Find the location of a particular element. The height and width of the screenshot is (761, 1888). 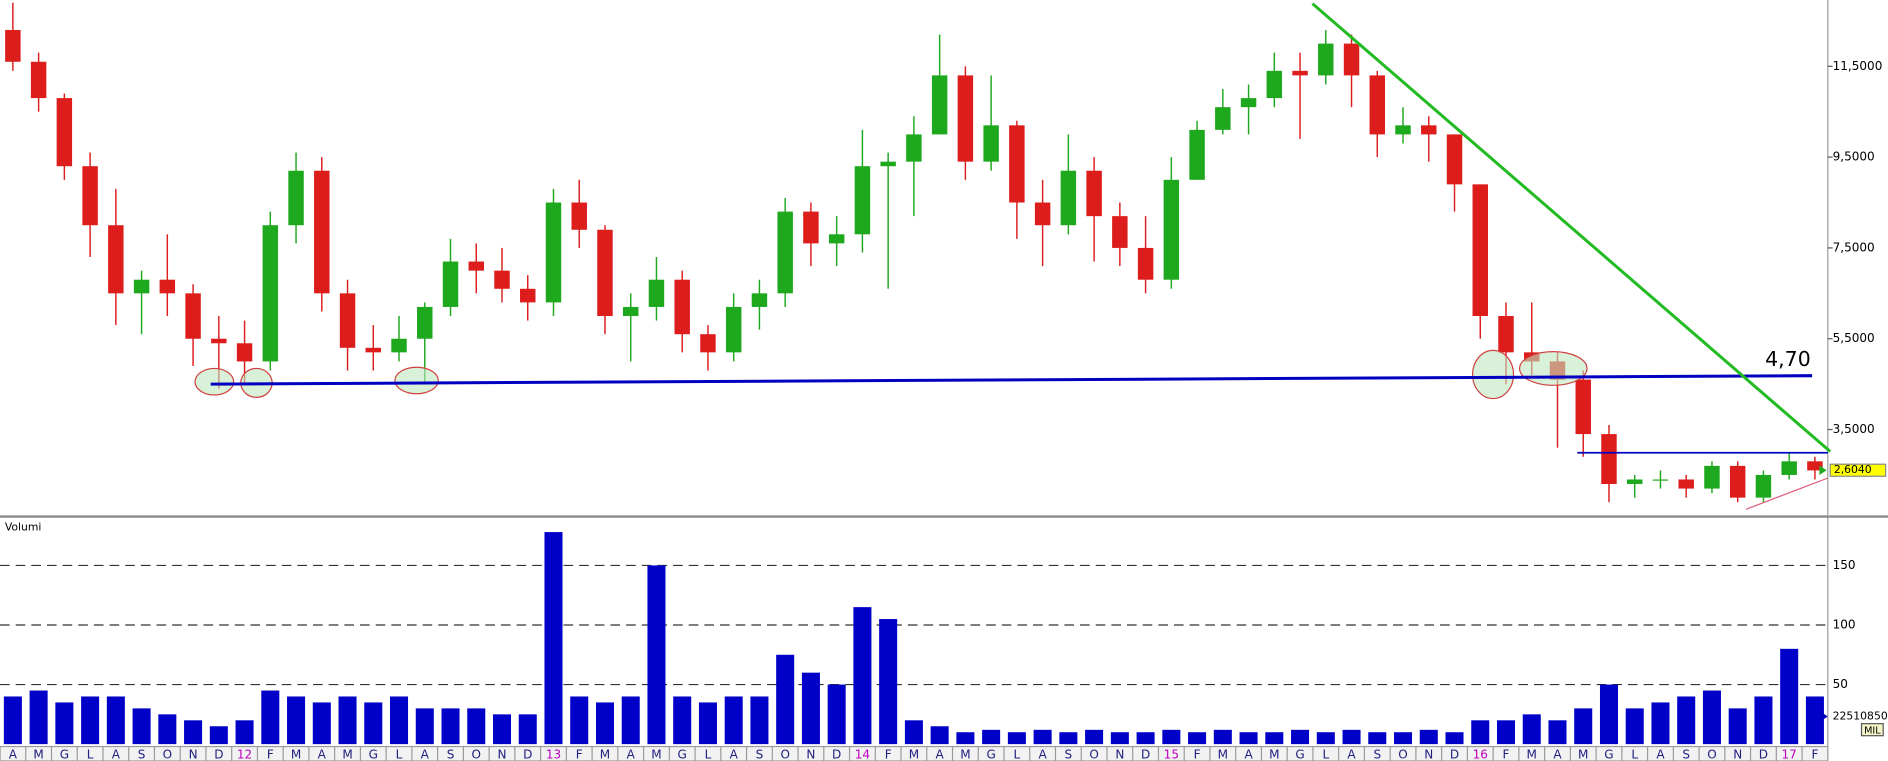

last-price-arrow is located at coordinates (1823, 470).